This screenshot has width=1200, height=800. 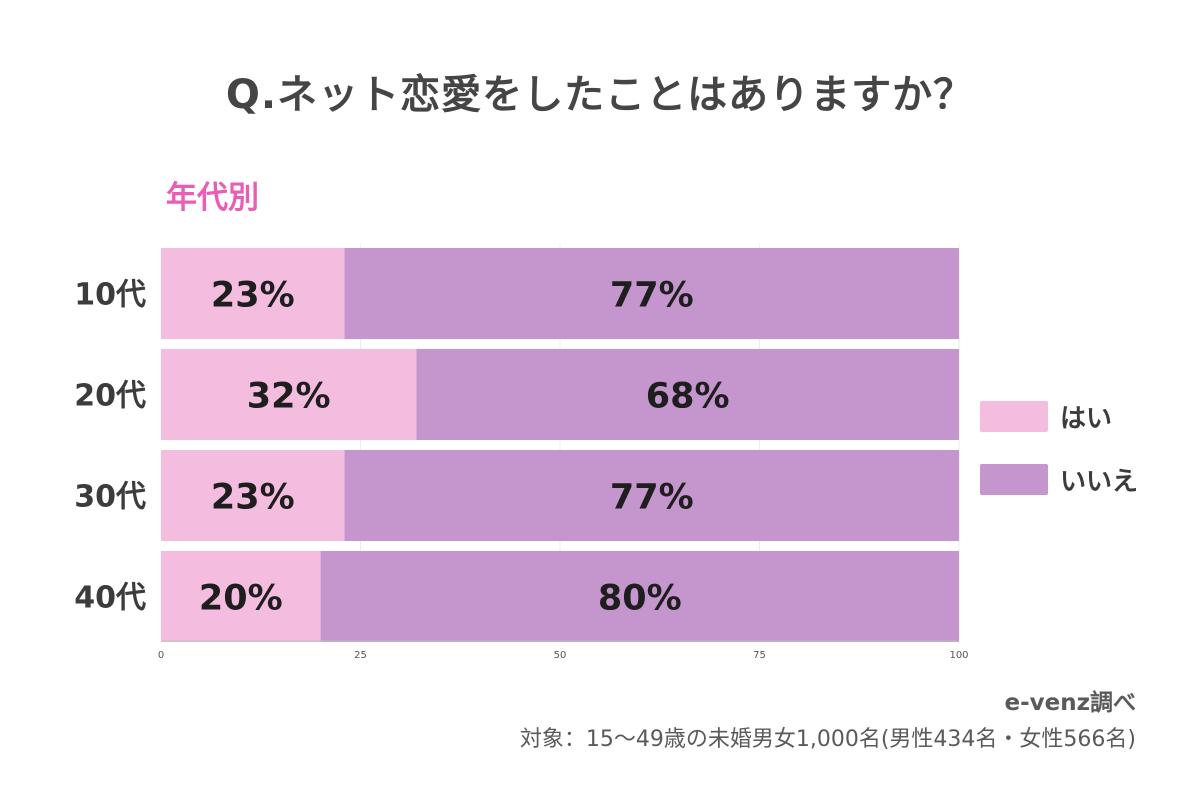 What do you see at coordinates (1086, 419) in the screenshot?
I see `legend-label-yes: はい` at bounding box center [1086, 419].